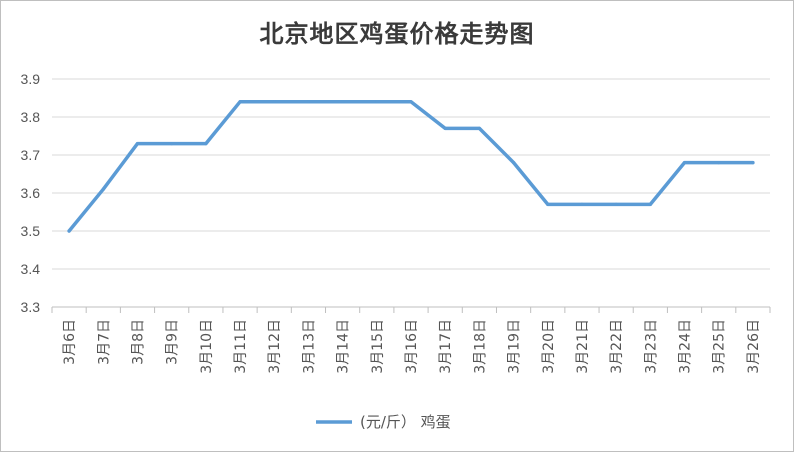  I want to click on x-tick-label: 3月26日, so click(754, 346).